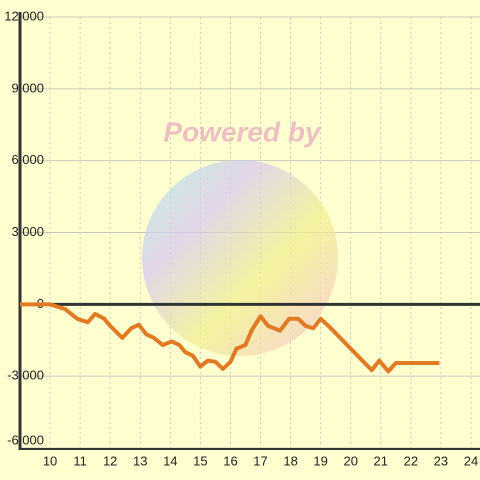 The image size is (480, 480). Describe the element at coordinates (140, 460) in the screenshot. I see `x-tick-label: 13` at that location.